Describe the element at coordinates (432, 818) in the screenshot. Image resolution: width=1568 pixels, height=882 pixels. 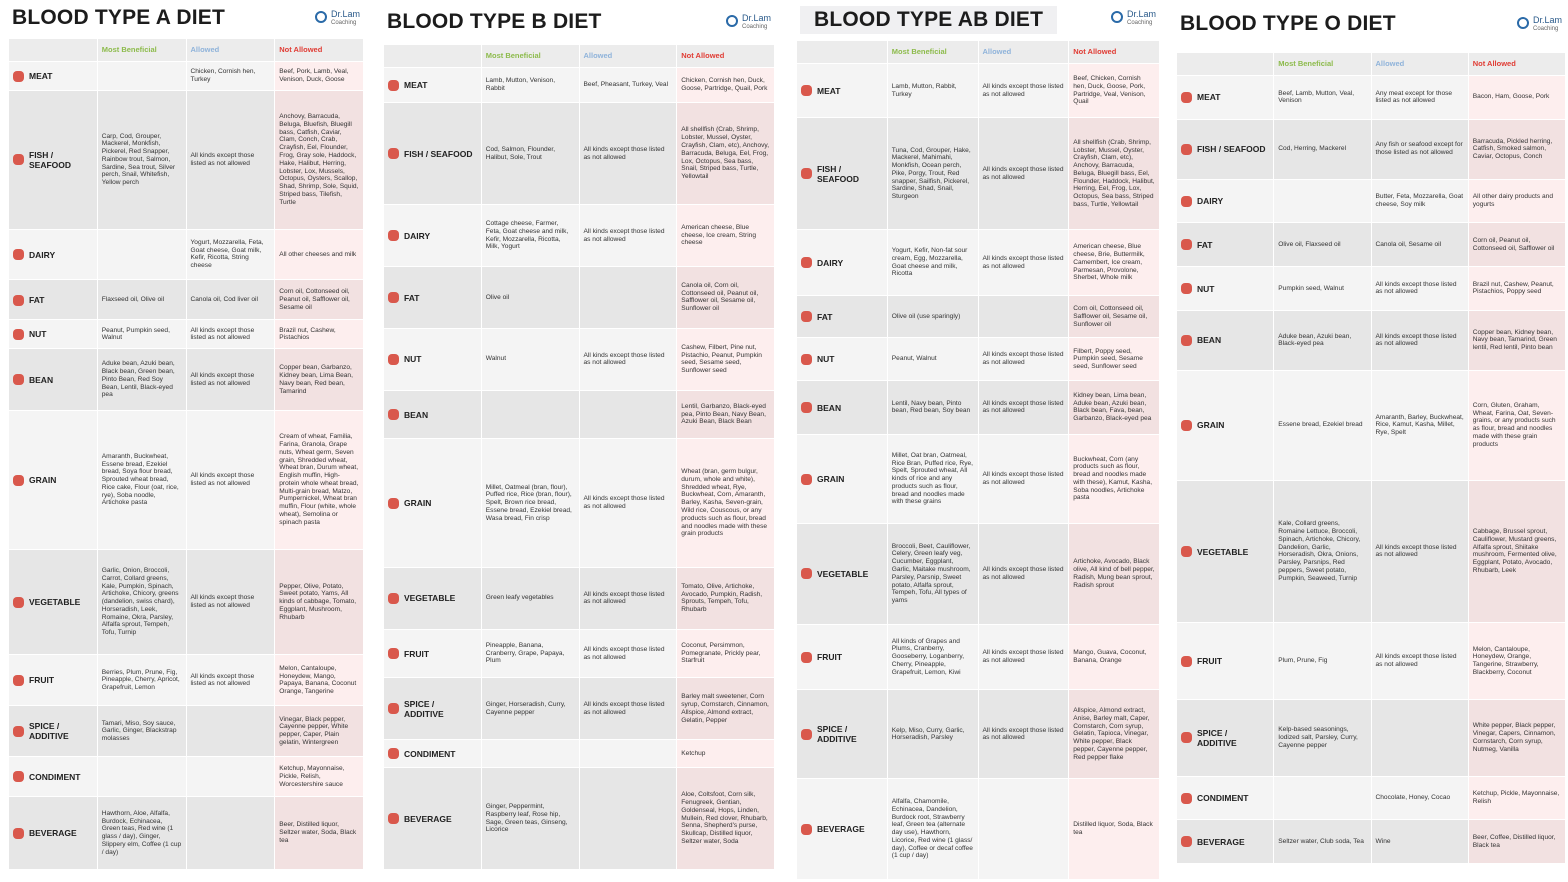
I see `category-cell: BEVERAGE` at that location.